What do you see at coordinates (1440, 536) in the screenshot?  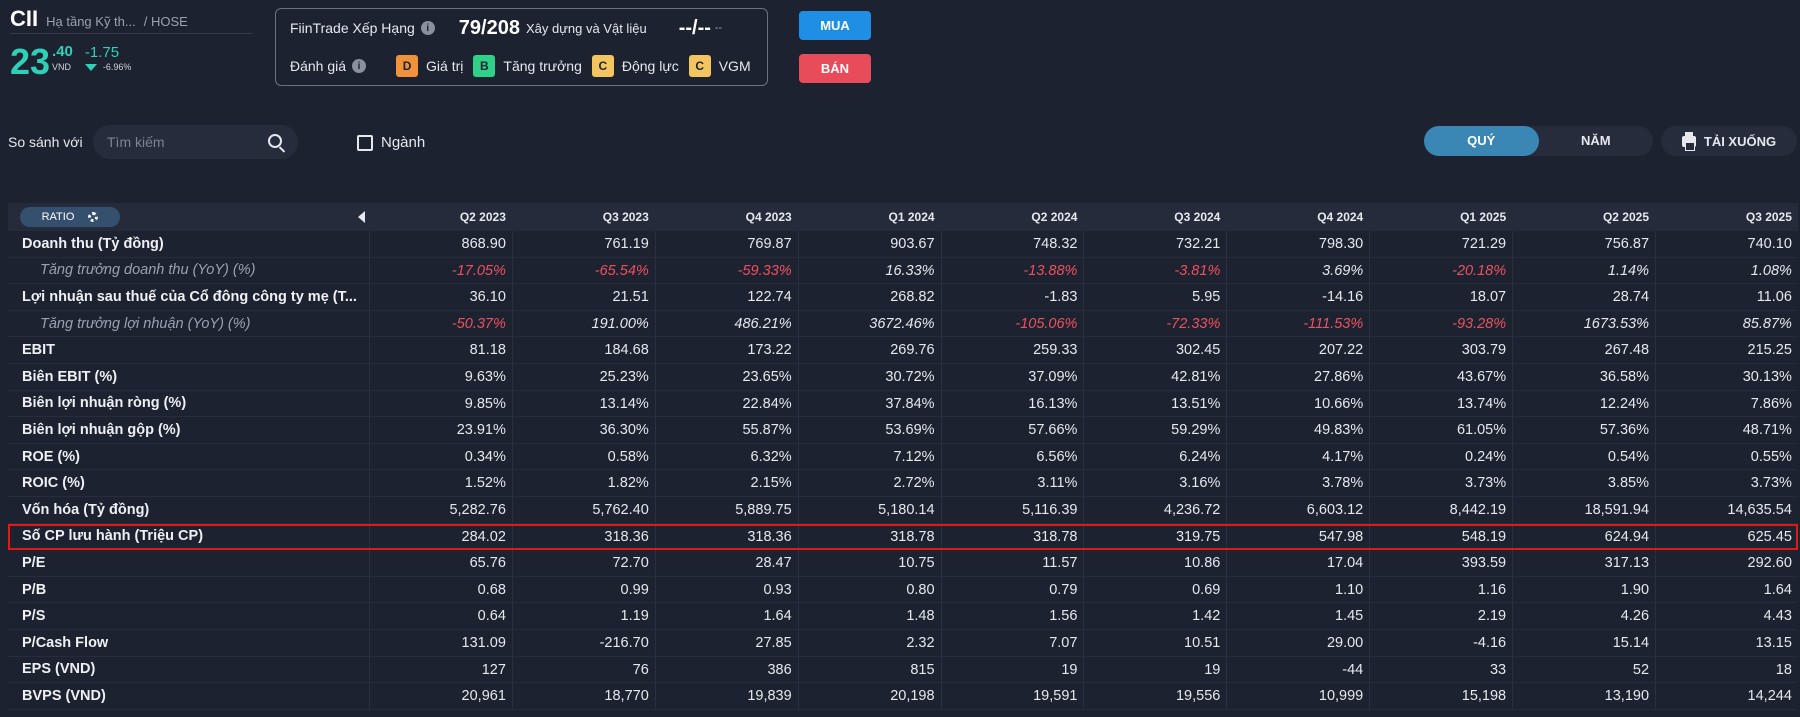 I see `cell-value: 548.19` at bounding box center [1440, 536].